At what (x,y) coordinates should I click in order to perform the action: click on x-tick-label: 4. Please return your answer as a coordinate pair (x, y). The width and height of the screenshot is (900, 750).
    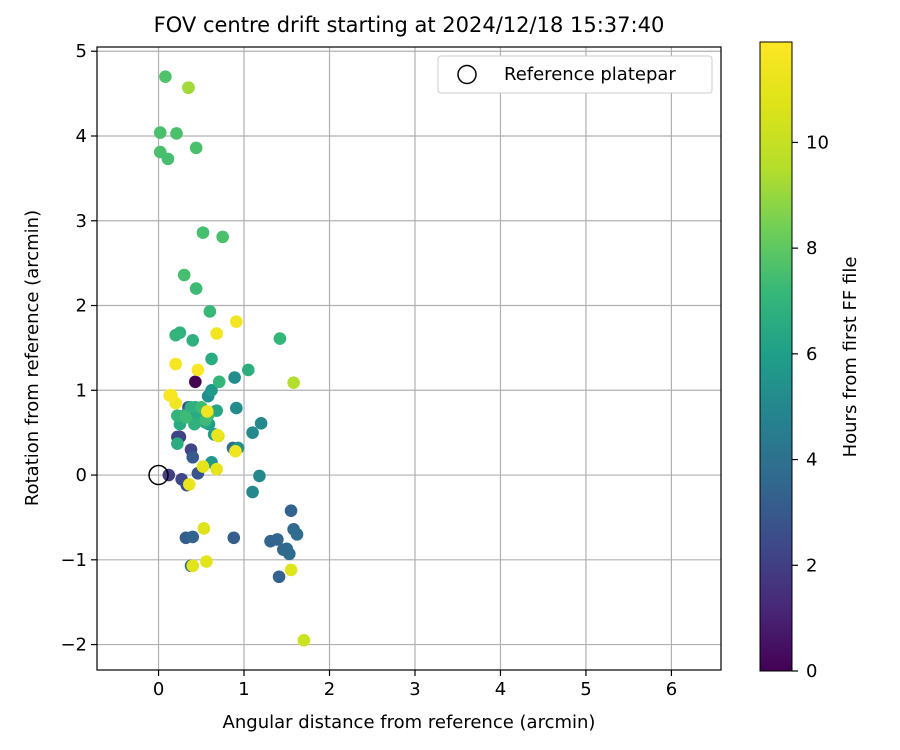
    Looking at the image, I should click on (500, 689).